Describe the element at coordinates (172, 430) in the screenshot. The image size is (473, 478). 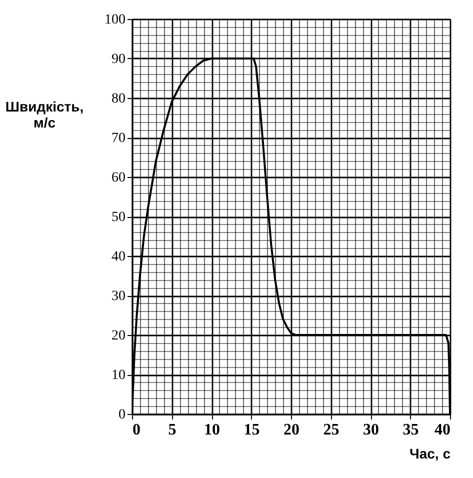
I see `x-tick-label: 5` at that location.